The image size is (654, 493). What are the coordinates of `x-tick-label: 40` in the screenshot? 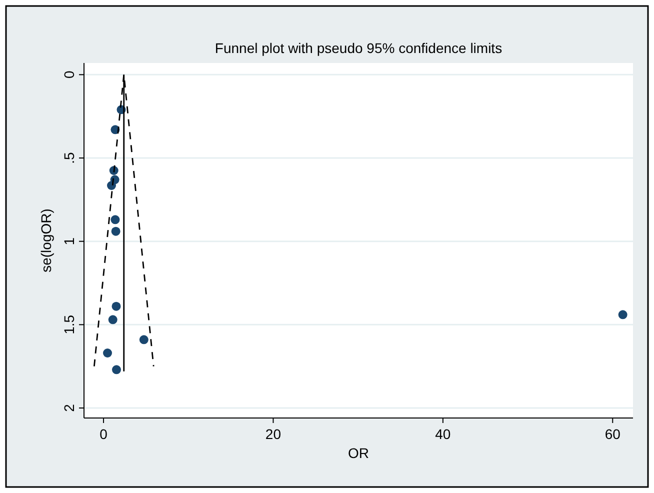 It's located at (443, 434).